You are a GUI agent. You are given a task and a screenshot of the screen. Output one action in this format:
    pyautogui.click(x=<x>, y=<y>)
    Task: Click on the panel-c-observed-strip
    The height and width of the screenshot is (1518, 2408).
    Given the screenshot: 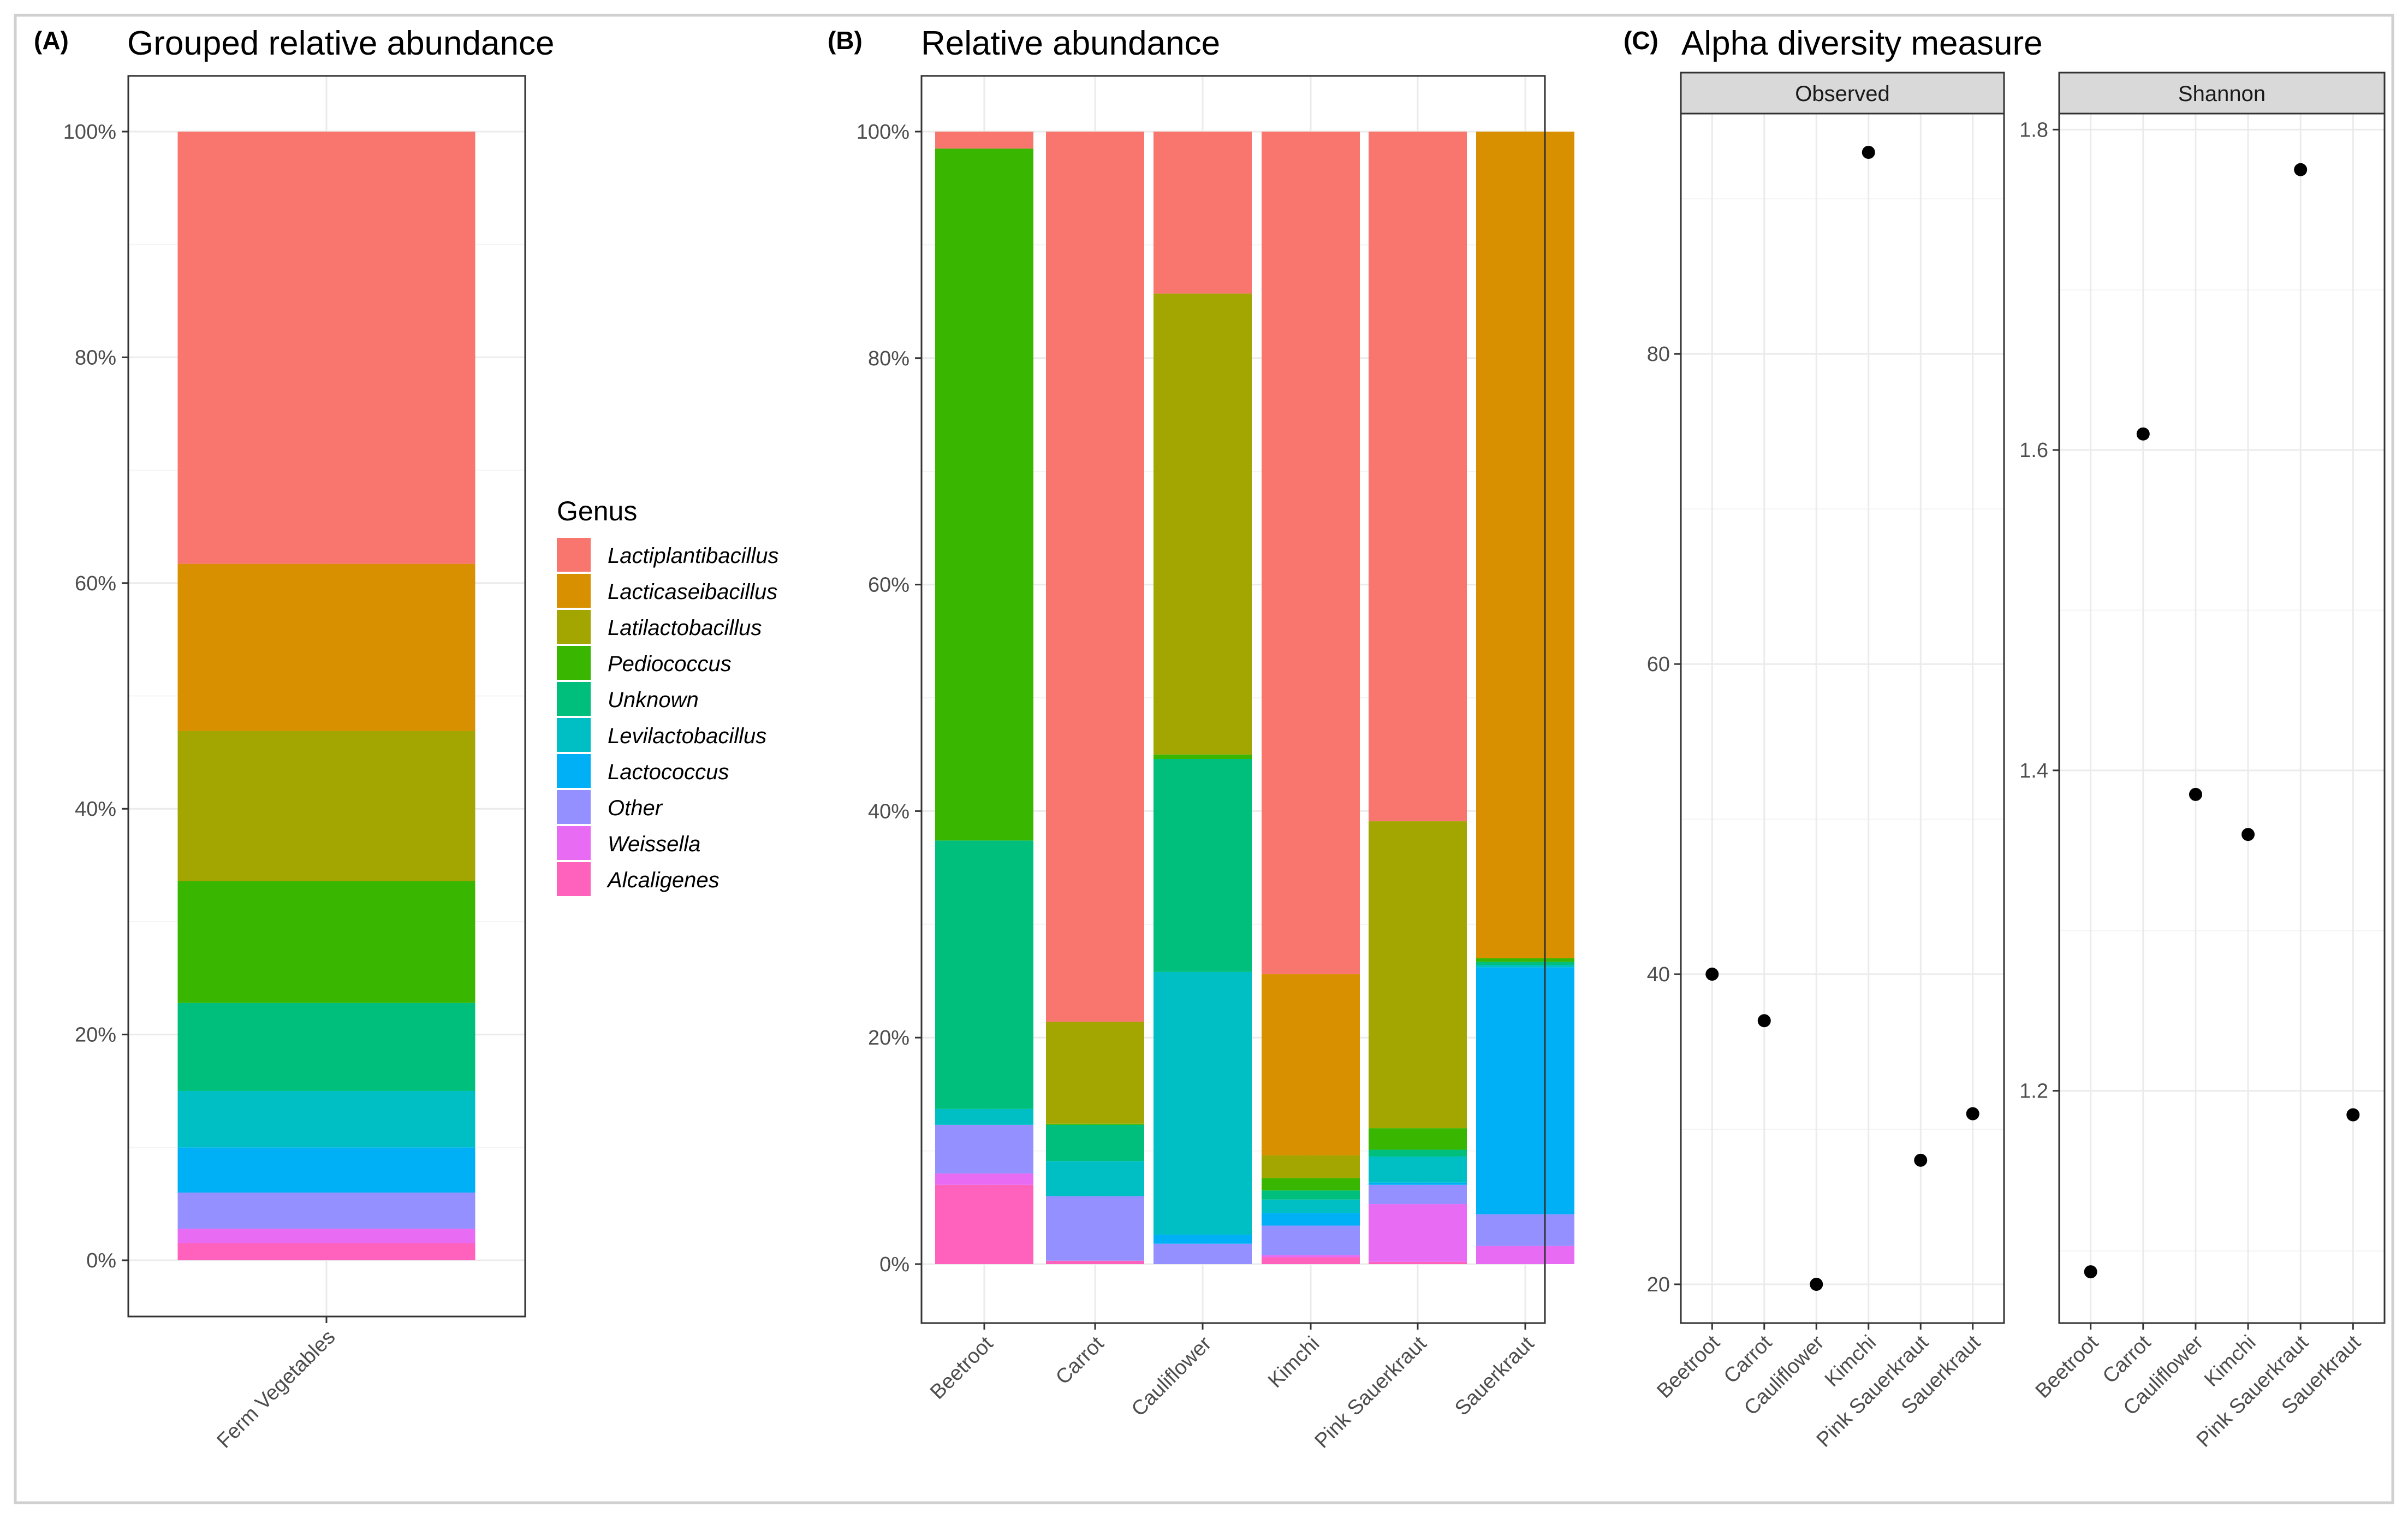 What is the action you would take?
    pyautogui.click(x=1843, y=93)
    